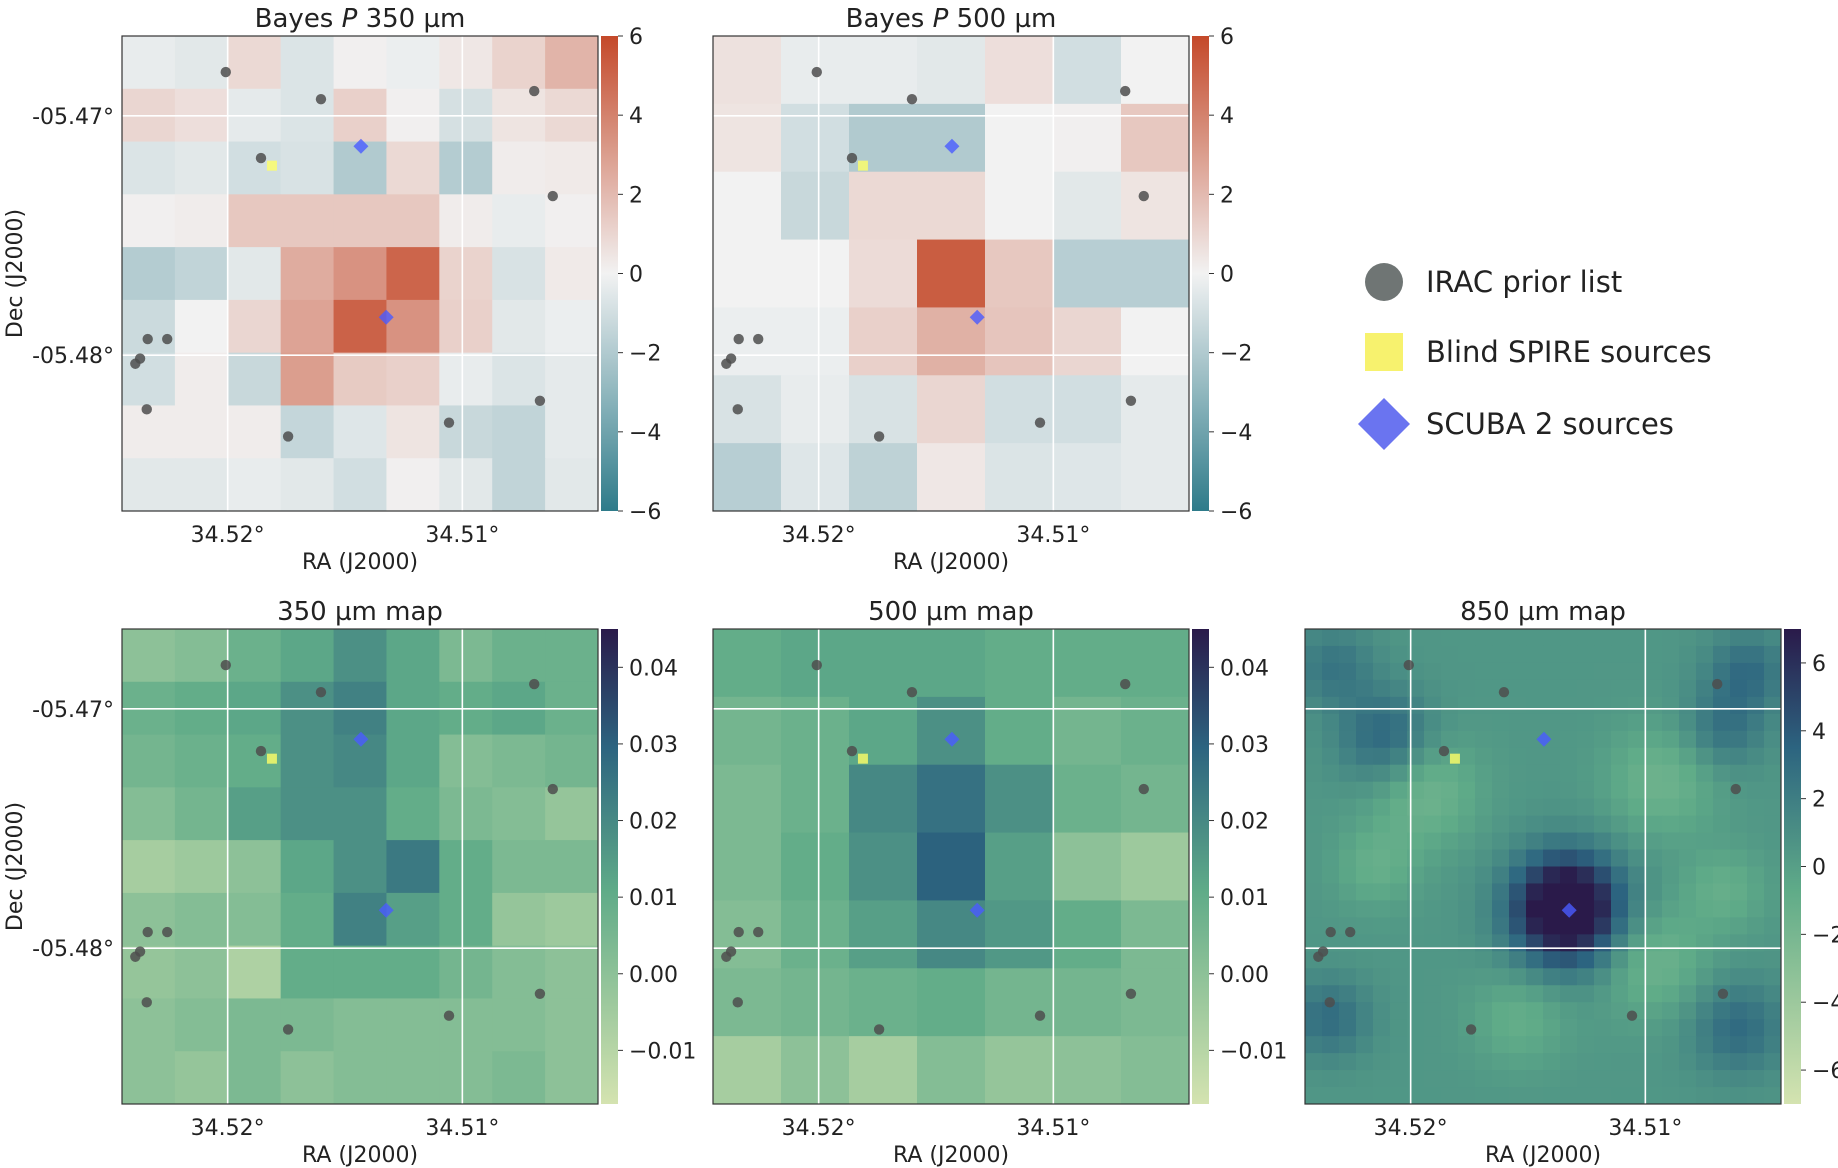 Image resolution: width=1838 pixels, height=1168 pixels. Describe the element at coordinates (653, 975) in the screenshot. I see `colorbar-tick-label: 0.00` at that location.